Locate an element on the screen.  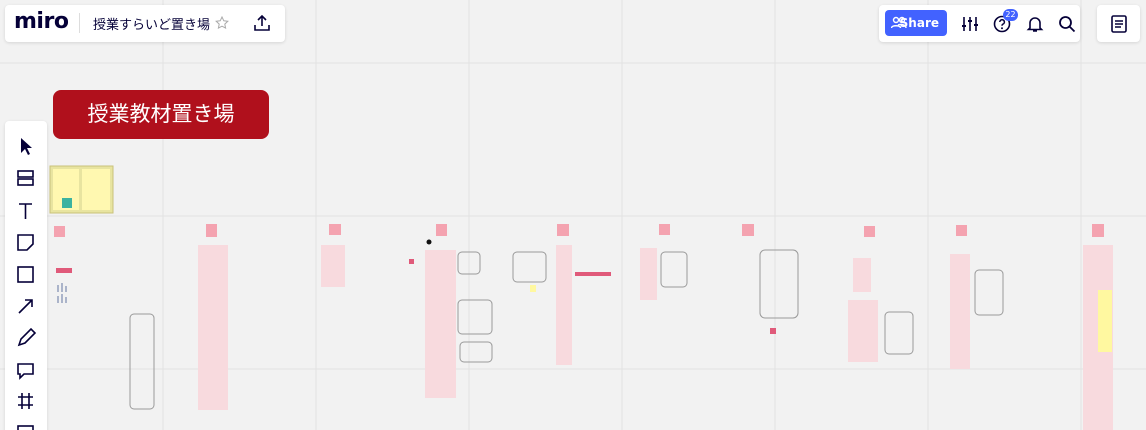
bell-icon is located at coordinates (1035, 24).